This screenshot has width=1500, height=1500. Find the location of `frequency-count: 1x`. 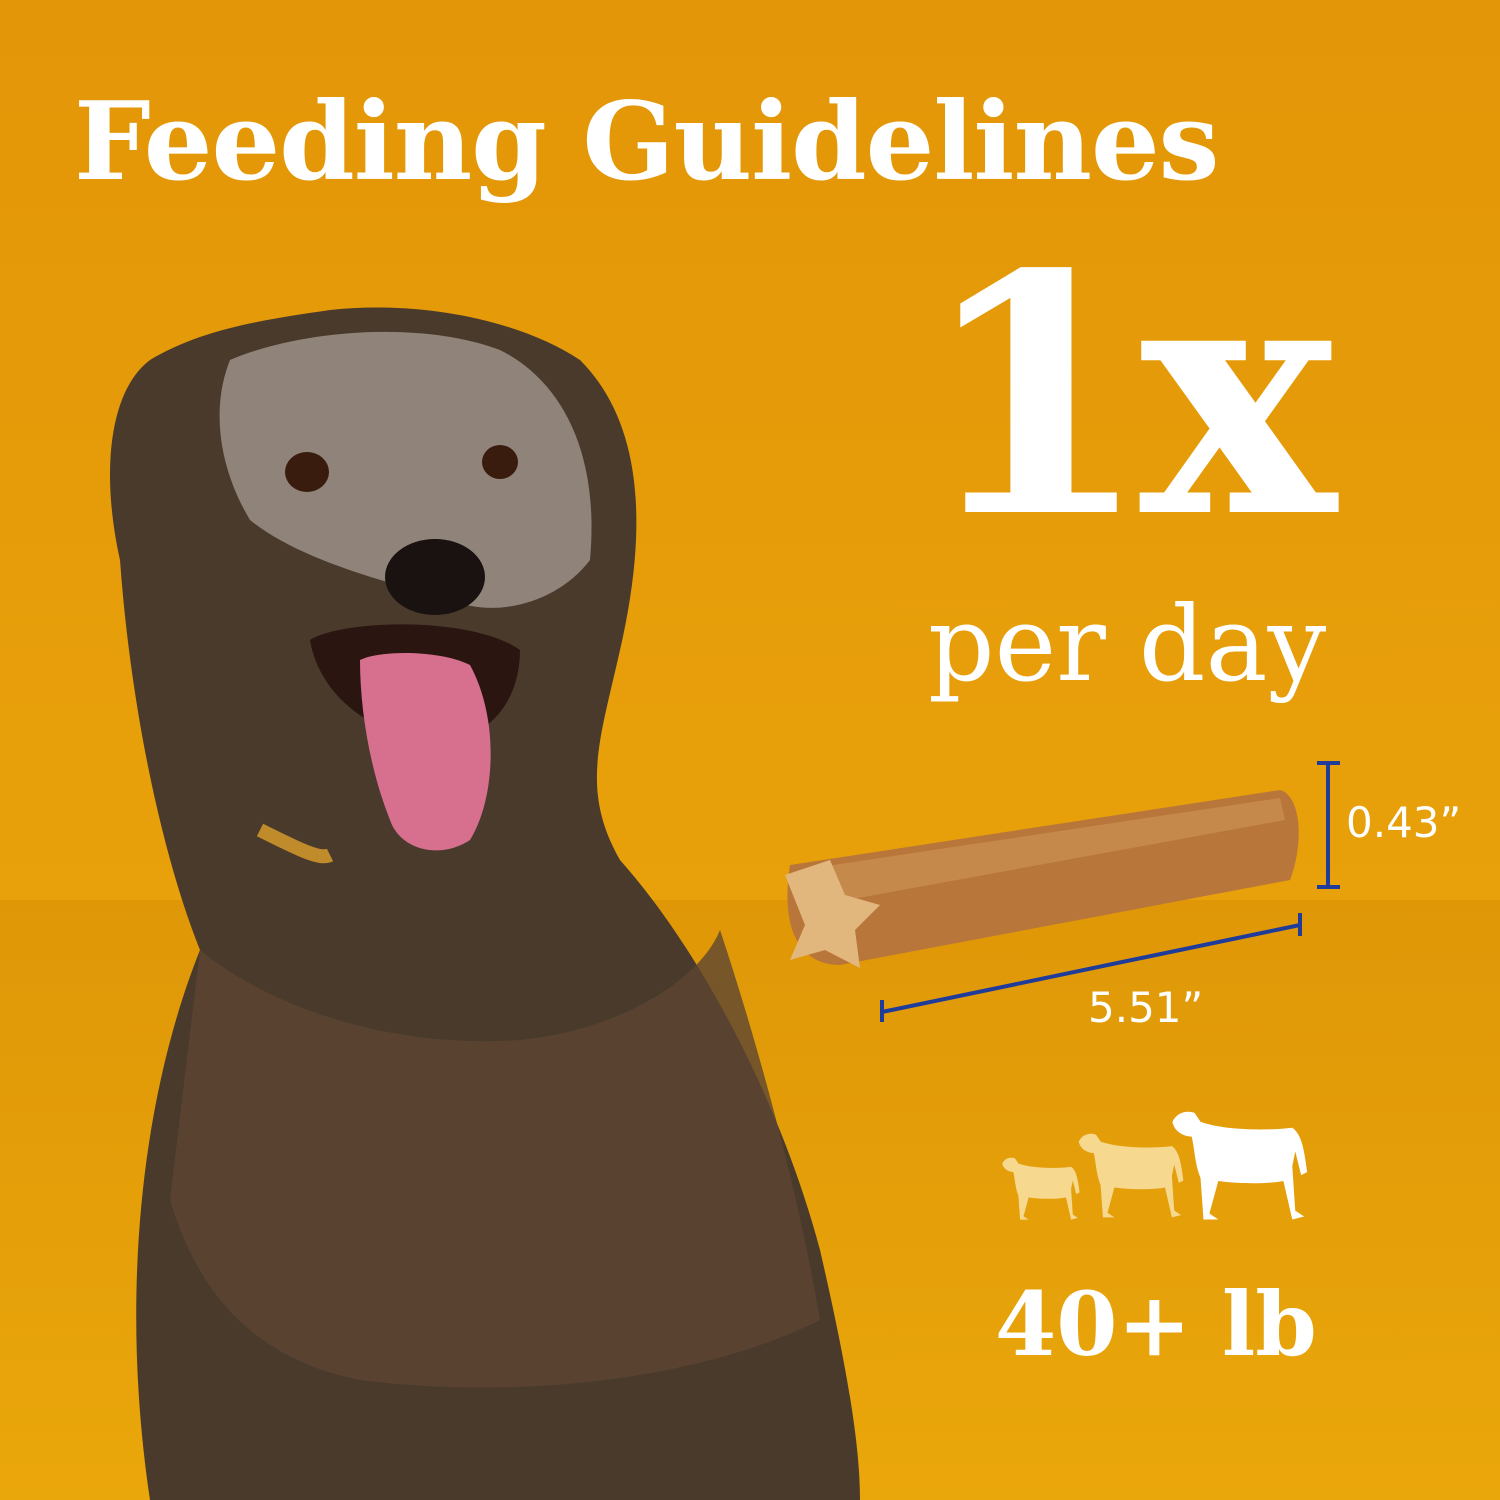

frequency-count: 1x is located at coordinates (1128, 396).